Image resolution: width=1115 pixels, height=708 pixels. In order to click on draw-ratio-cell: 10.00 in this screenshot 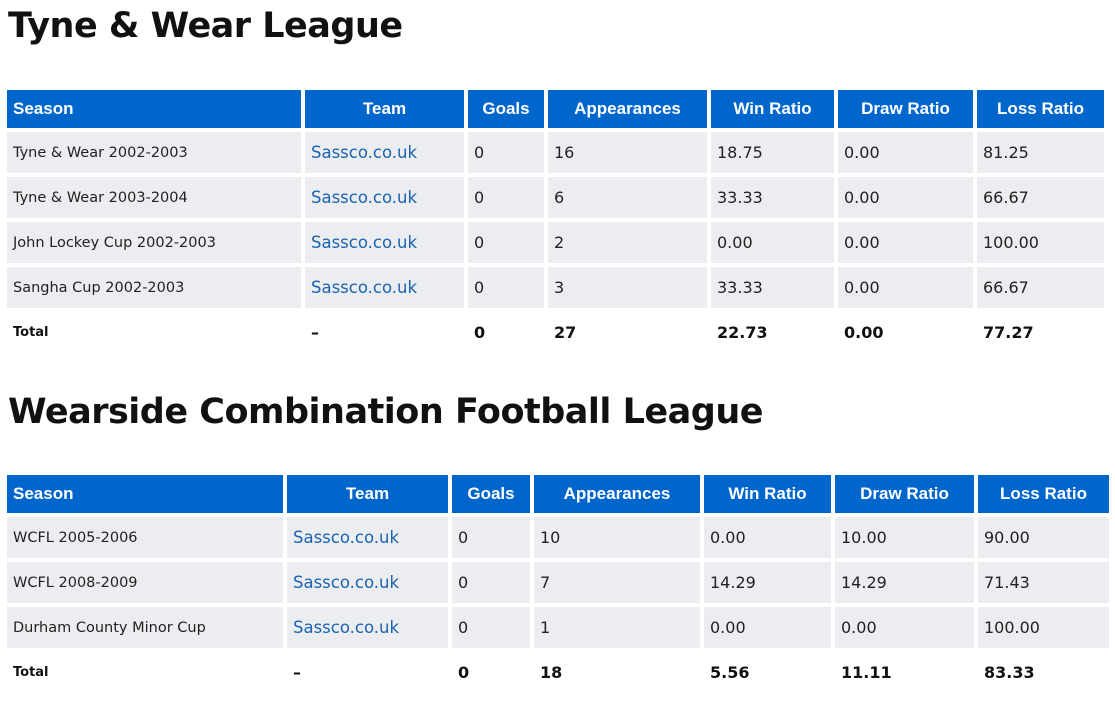, I will do `click(904, 537)`.